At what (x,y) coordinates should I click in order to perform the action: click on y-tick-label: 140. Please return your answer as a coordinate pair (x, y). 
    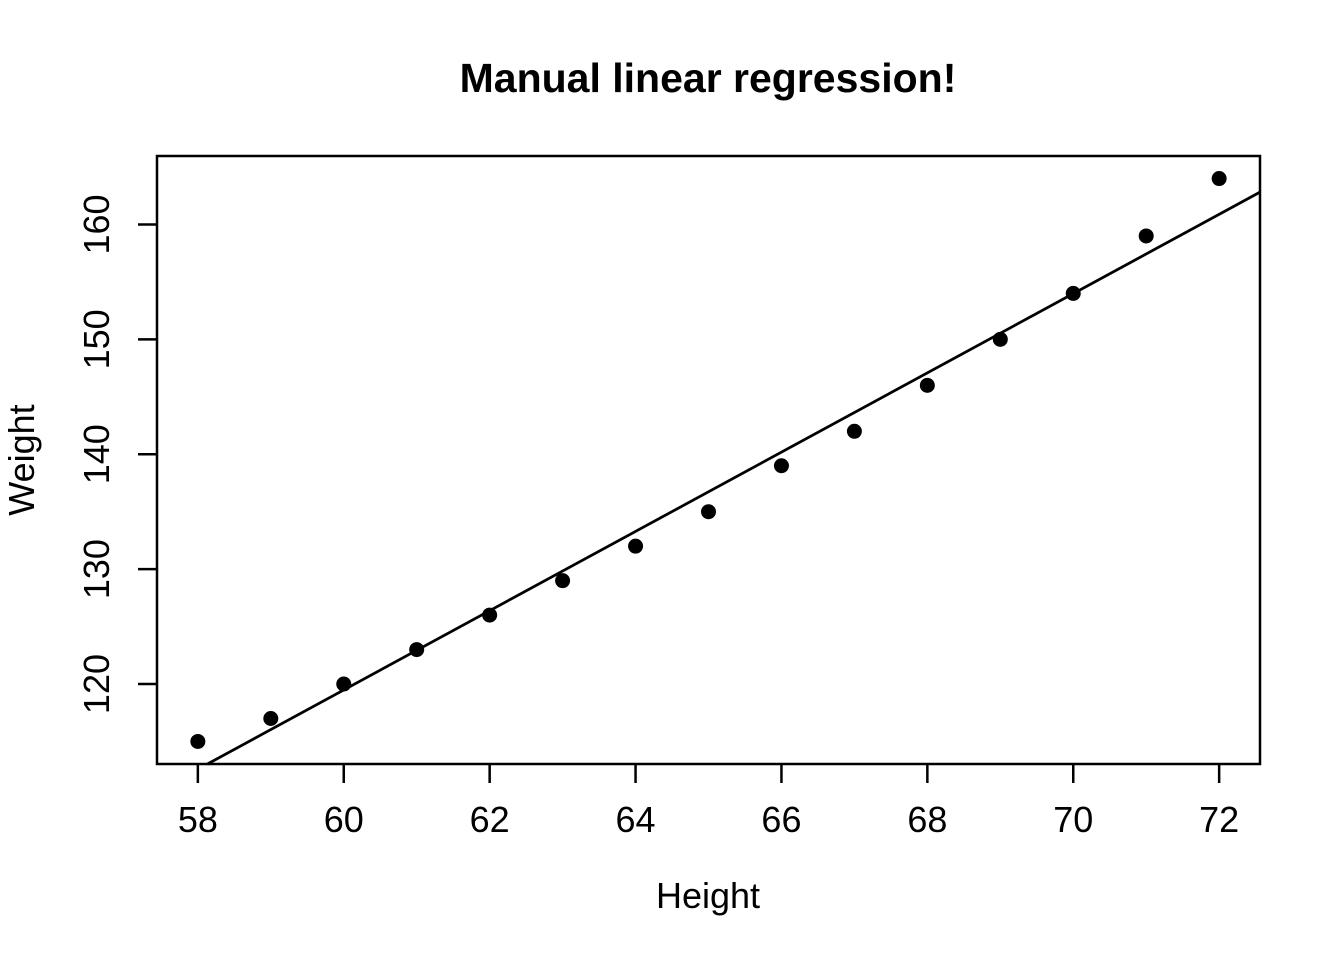
    Looking at the image, I should click on (96, 454).